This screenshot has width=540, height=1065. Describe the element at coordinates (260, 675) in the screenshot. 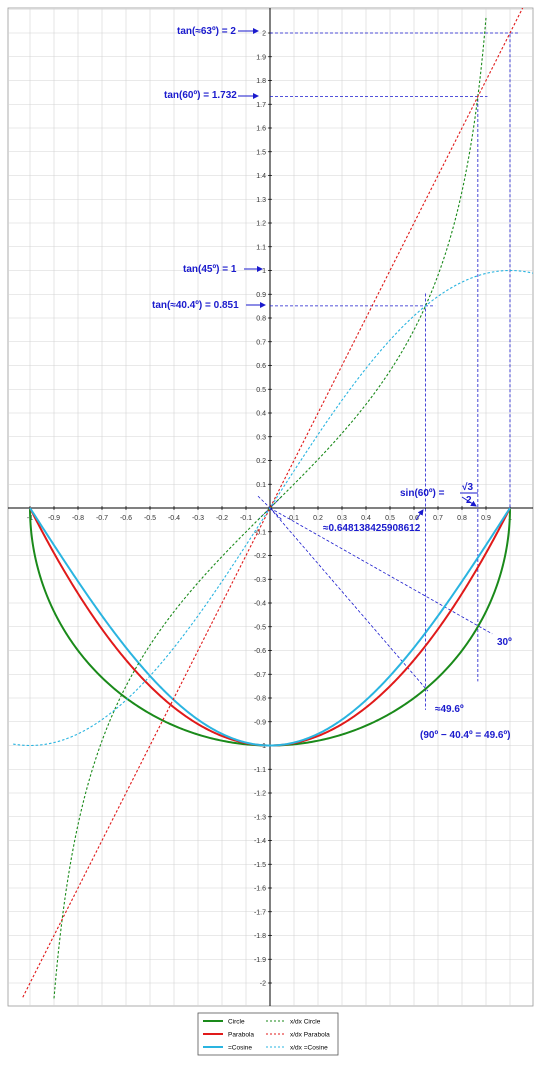

I see `y-tick-label: -0.7` at that location.